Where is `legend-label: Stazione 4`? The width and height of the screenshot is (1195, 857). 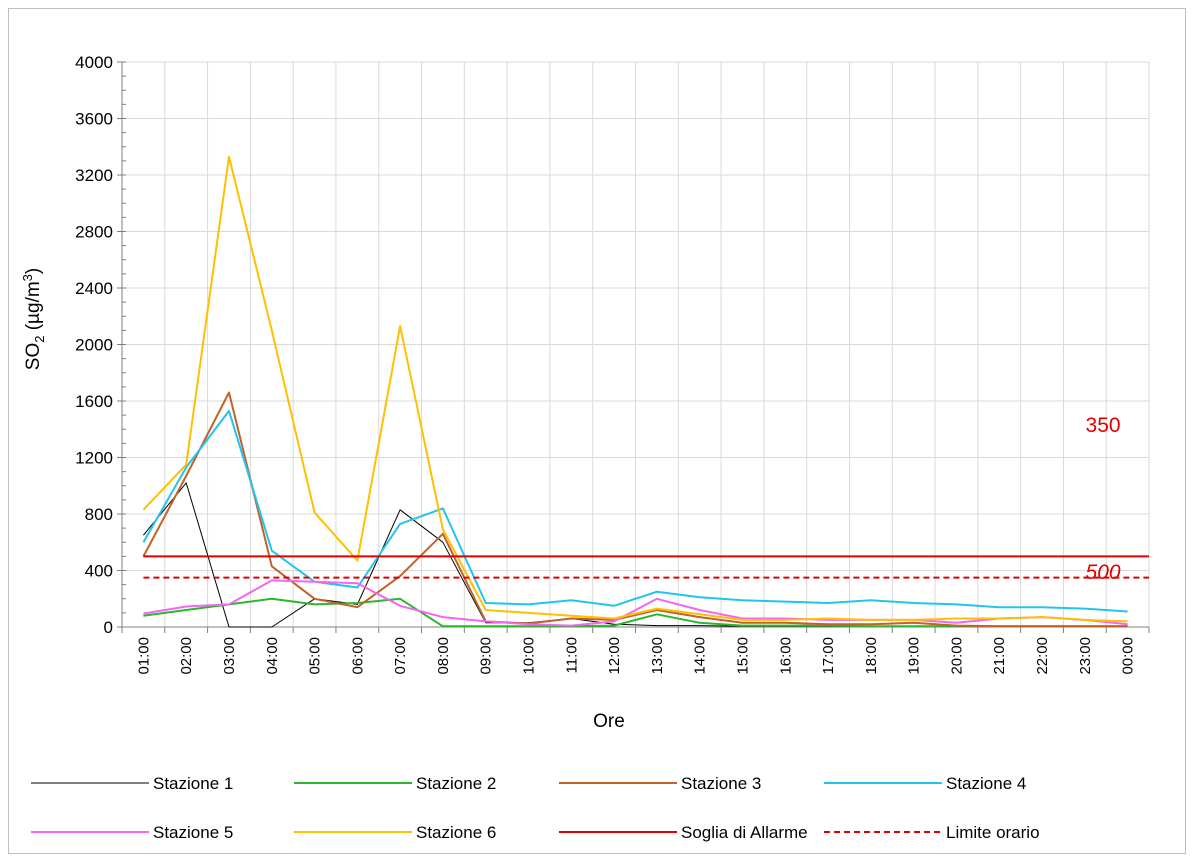
legend-label: Stazione 4 is located at coordinates (986, 783).